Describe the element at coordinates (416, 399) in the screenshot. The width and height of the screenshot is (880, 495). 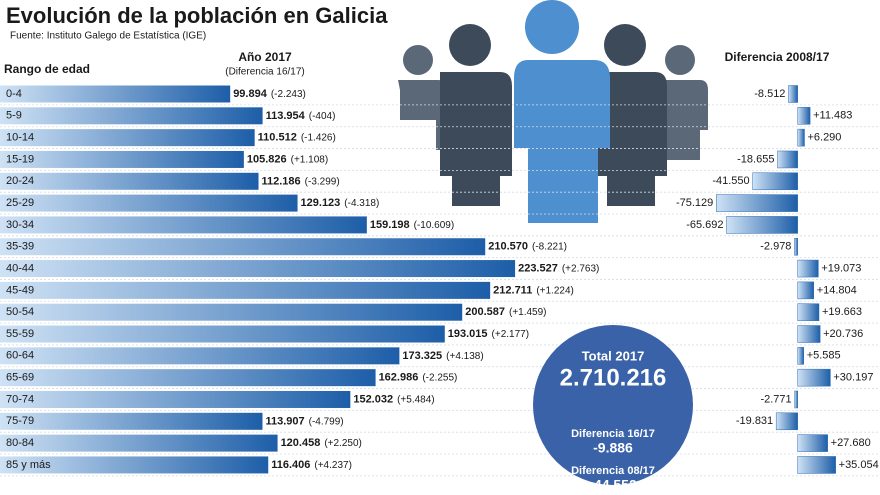
I see `change: (+5.484)` at that location.